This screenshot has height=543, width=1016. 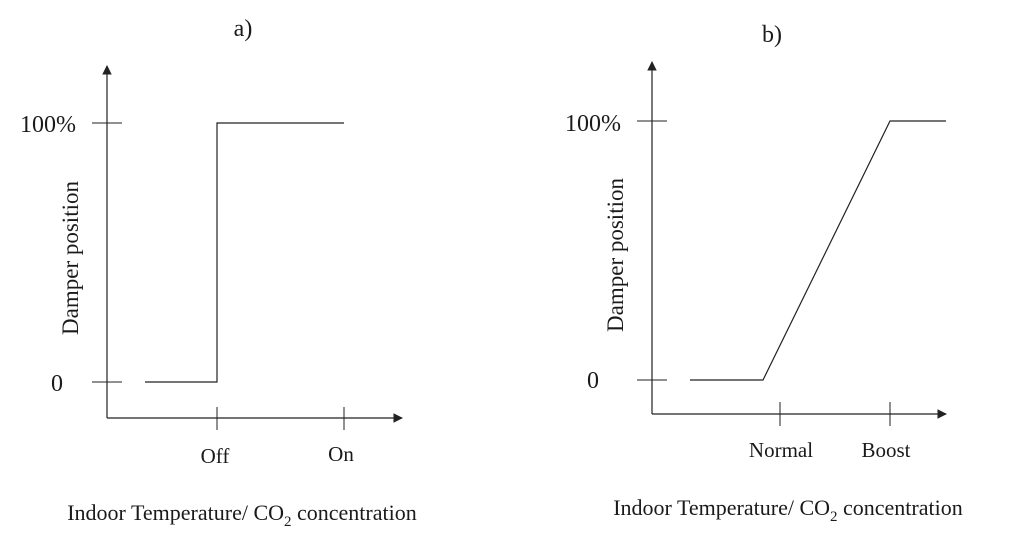 What do you see at coordinates (354, 512) in the screenshot?
I see `panel-a-xlabel-suffix: concentration` at bounding box center [354, 512].